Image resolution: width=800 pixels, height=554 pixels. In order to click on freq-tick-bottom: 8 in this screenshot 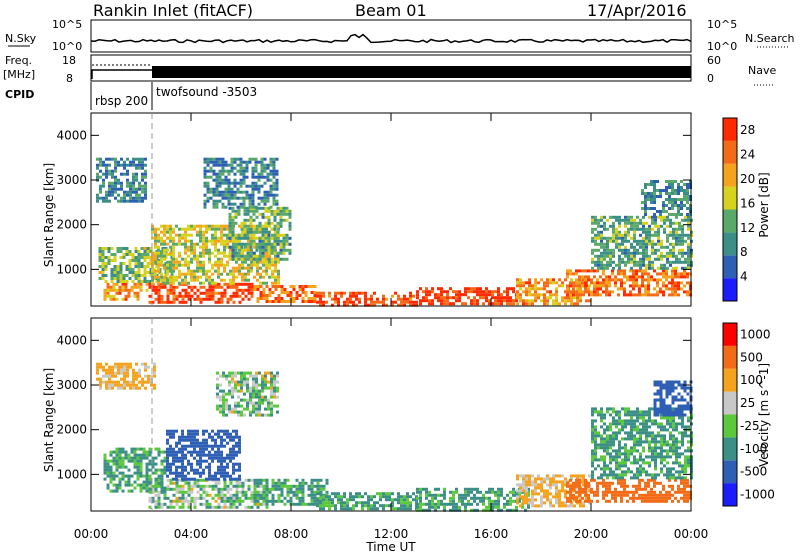, I will do `click(69, 78)`.